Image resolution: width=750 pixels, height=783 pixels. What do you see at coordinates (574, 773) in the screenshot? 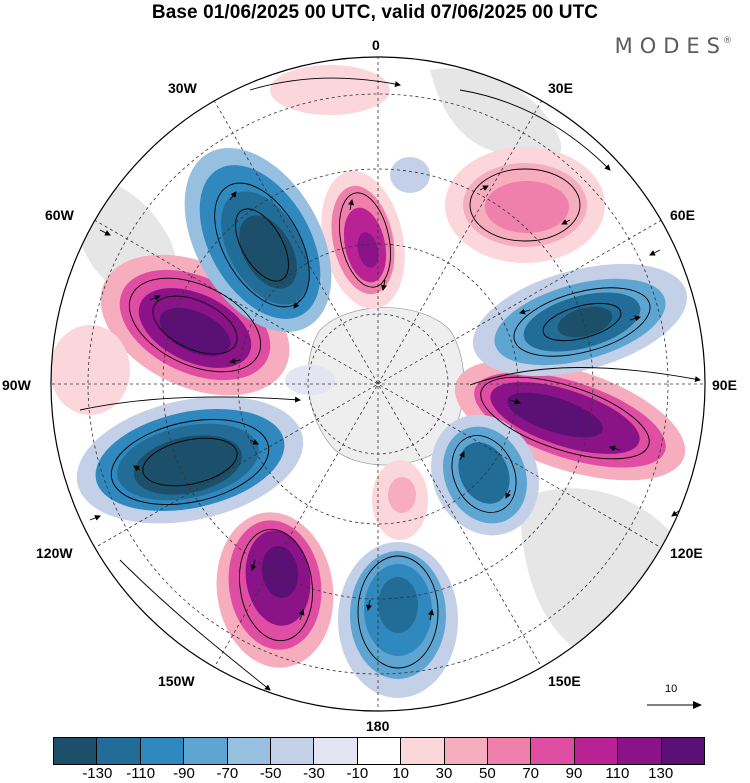
I see `colorbar-tick-label: 90` at bounding box center [574, 773].